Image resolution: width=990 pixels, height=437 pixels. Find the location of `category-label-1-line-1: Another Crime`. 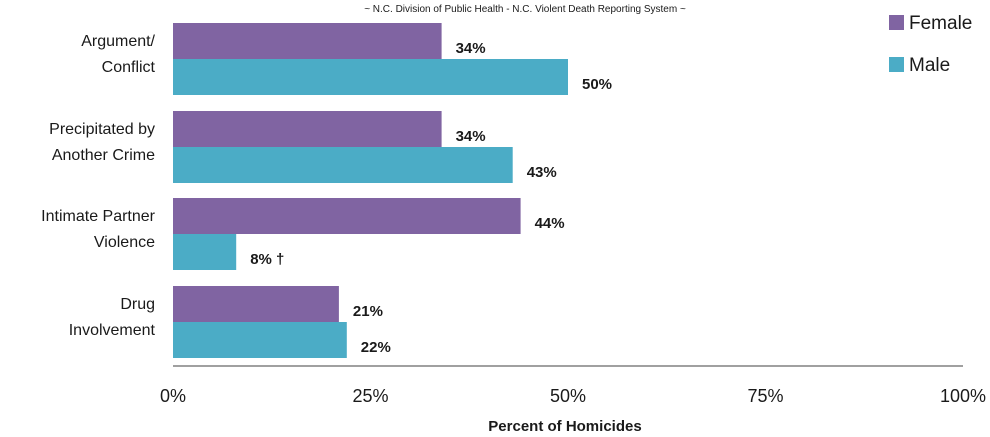

category-label-1-line-1: Another Crime is located at coordinates (103, 155).